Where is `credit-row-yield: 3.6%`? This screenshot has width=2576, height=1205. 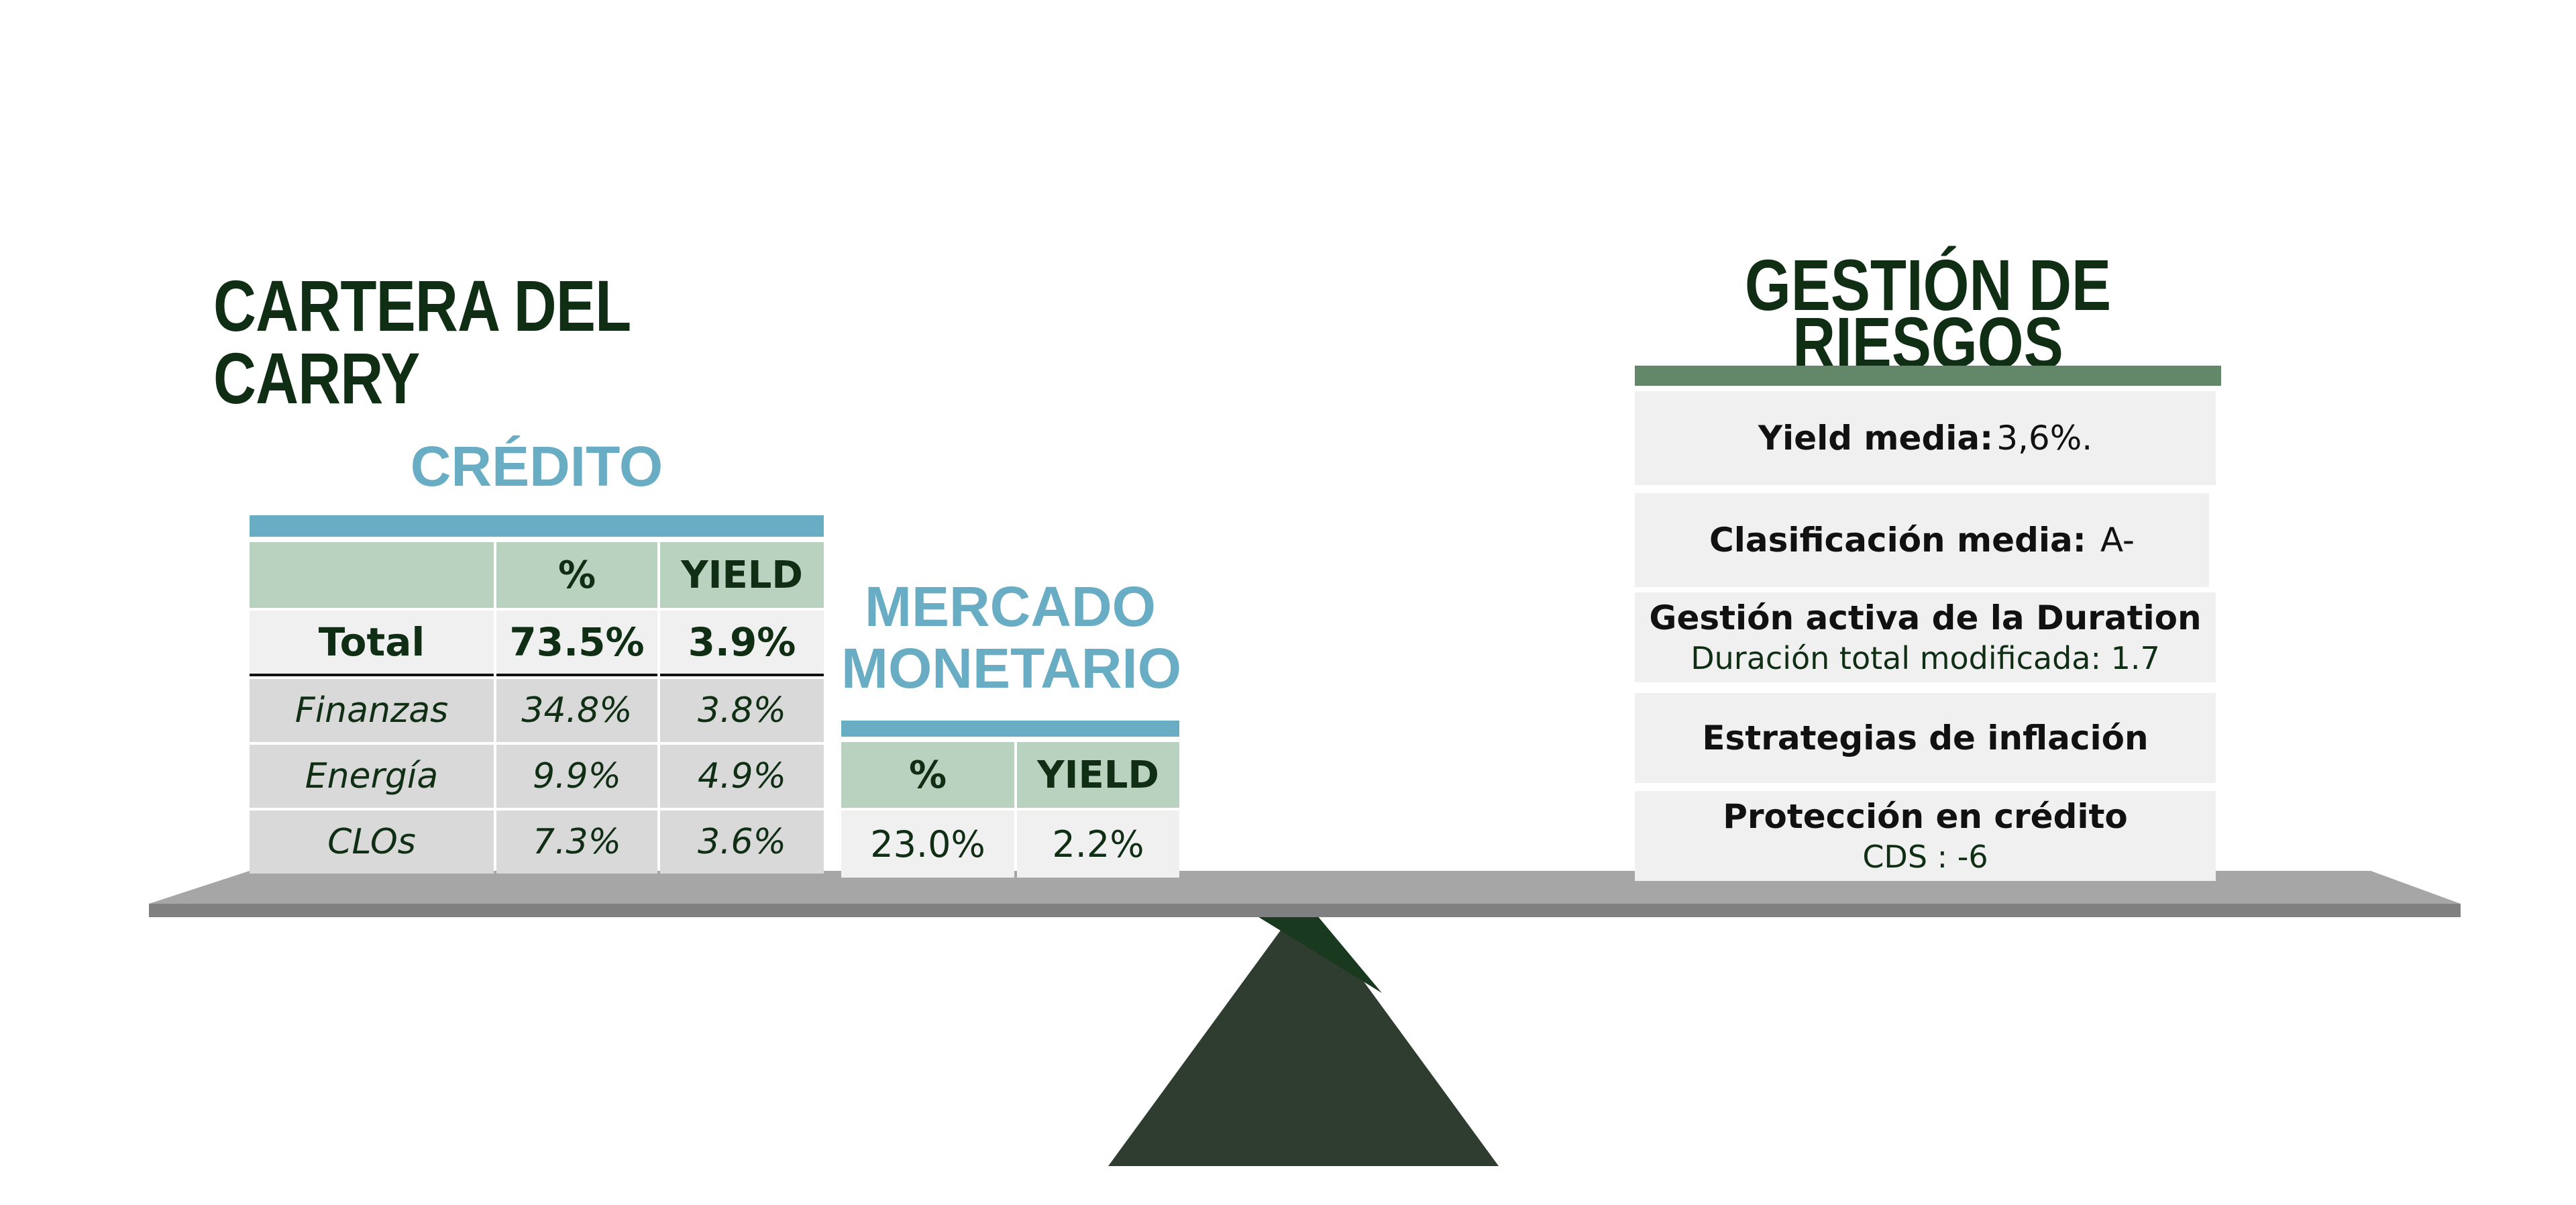
credit-row-yield: 3.6% is located at coordinates (742, 842).